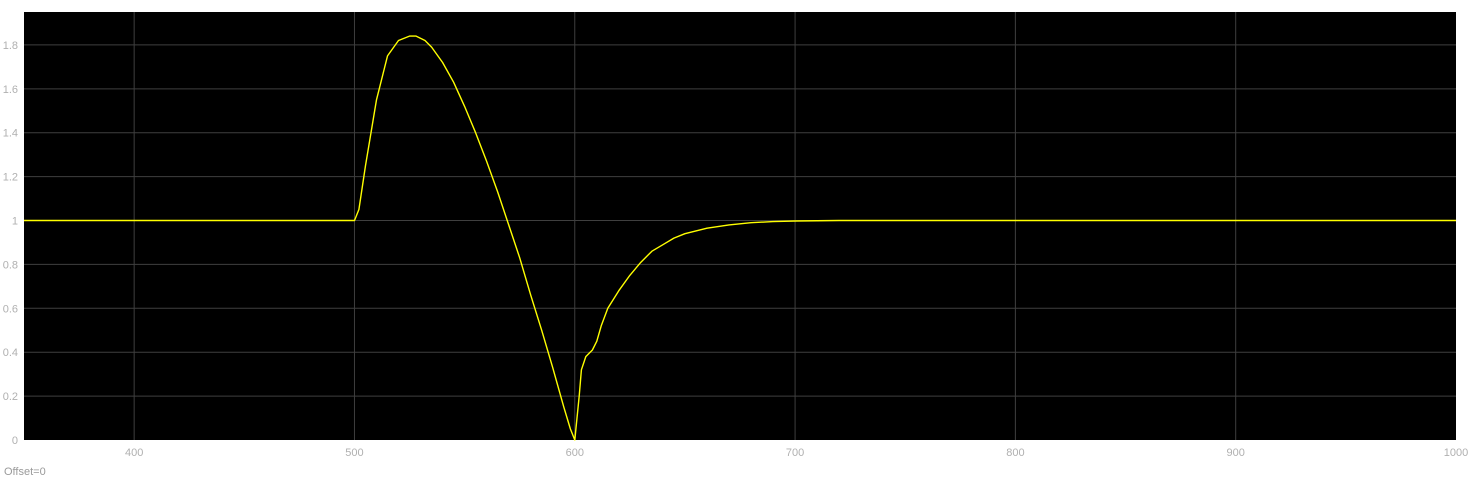  What do you see at coordinates (354, 453) in the screenshot?
I see `x-tick-label: 500` at bounding box center [354, 453].